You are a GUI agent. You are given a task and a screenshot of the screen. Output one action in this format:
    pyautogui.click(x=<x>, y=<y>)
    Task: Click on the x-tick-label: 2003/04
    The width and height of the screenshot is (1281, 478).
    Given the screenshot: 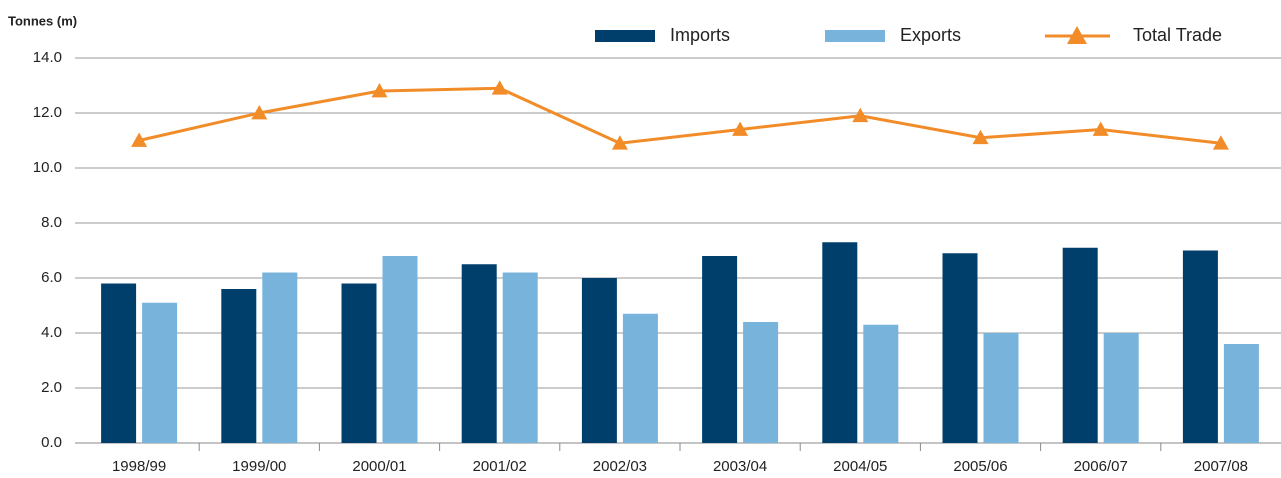 What is the action you would take?
    pyautogui.click(x=740, y=466)
    